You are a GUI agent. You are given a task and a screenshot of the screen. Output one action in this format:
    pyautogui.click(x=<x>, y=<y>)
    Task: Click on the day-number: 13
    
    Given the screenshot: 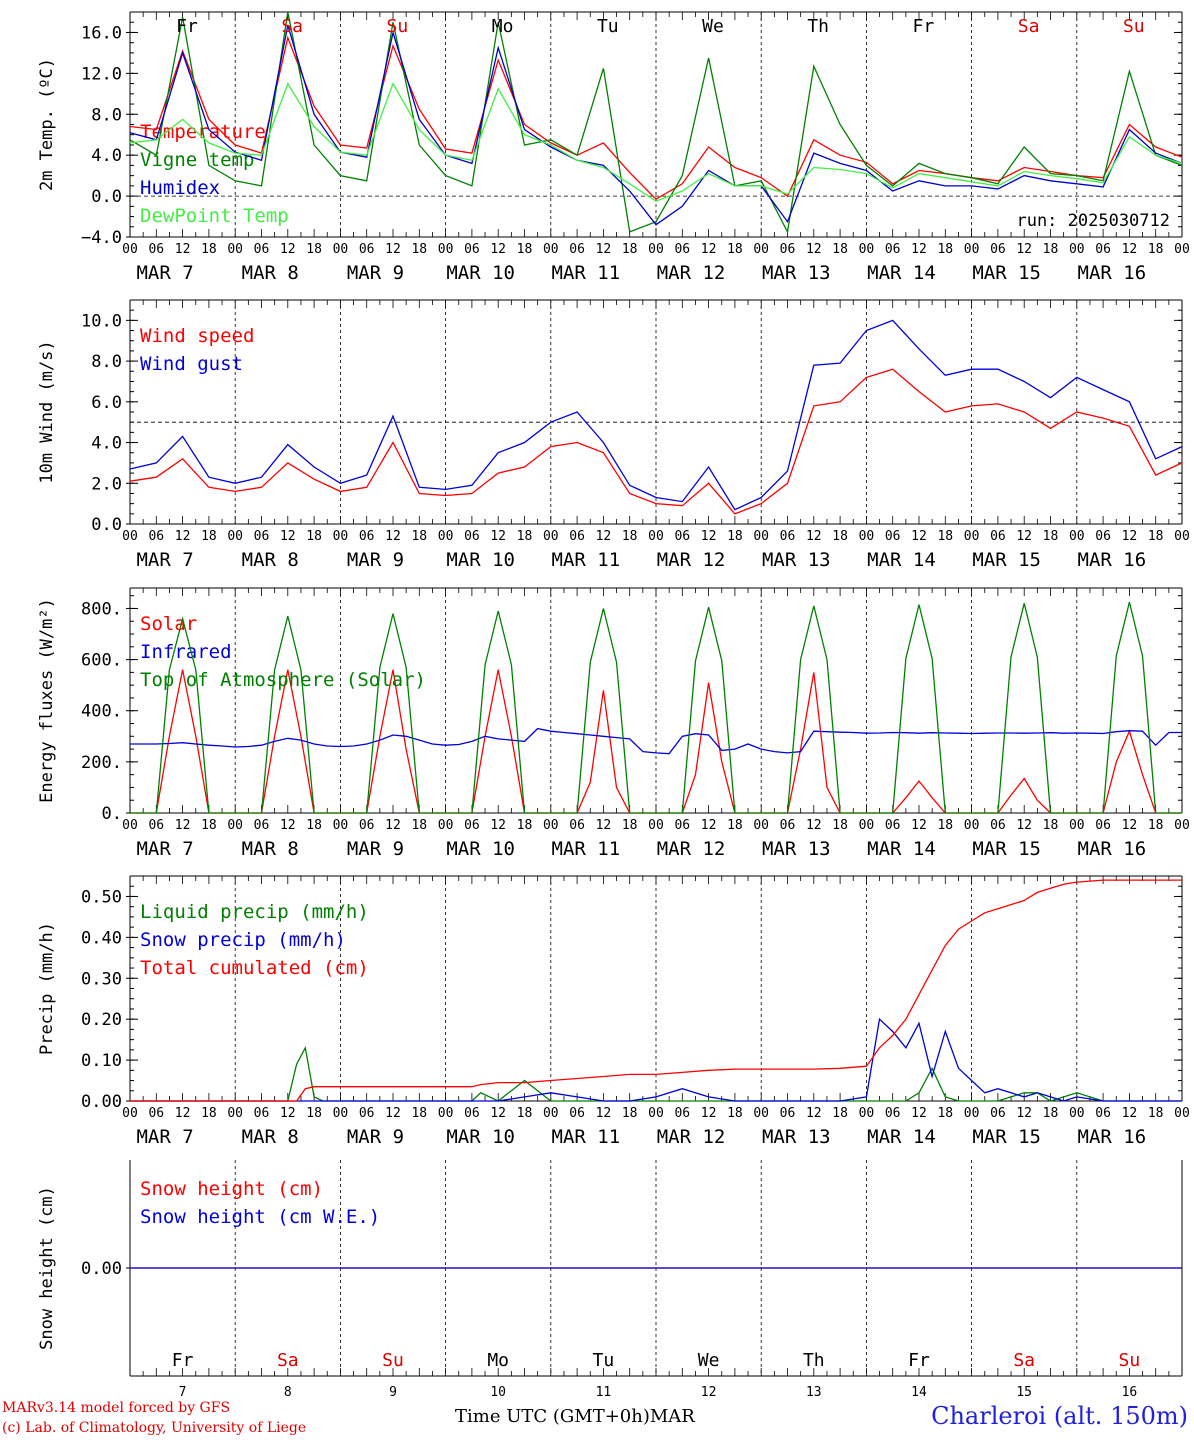 What is the action you would take?
    pyautogui.click(x=814, y=1392)
    